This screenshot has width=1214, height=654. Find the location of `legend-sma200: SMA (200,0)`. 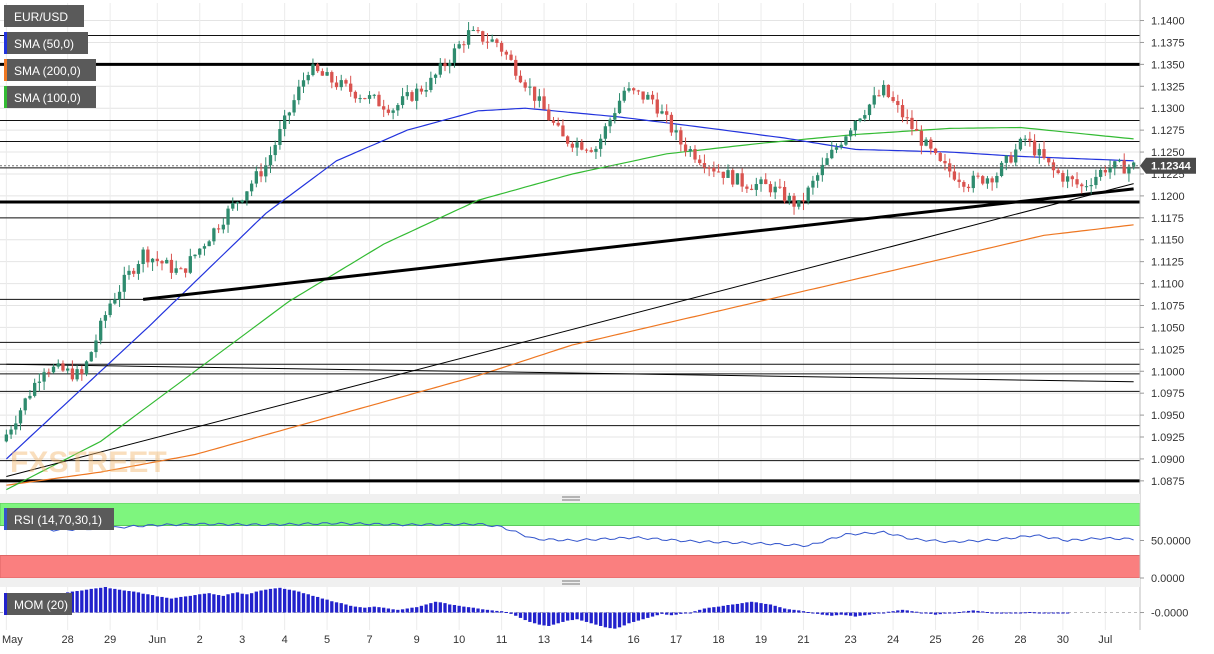

legend-sma200: SMA (200,0) is located at coordinates (50, 70).